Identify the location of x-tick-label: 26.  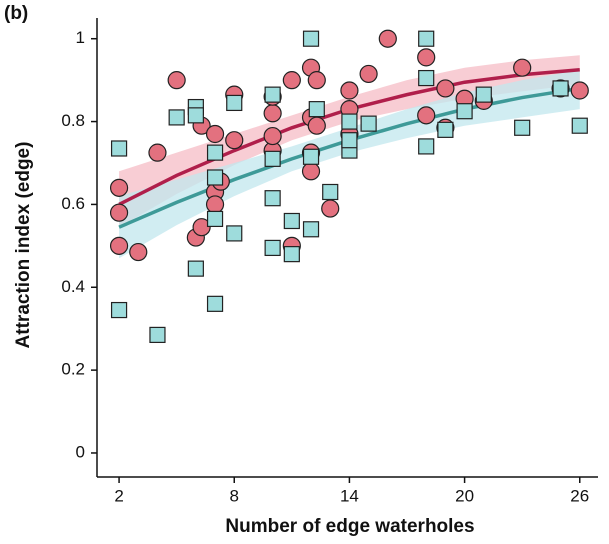
(579, 495).